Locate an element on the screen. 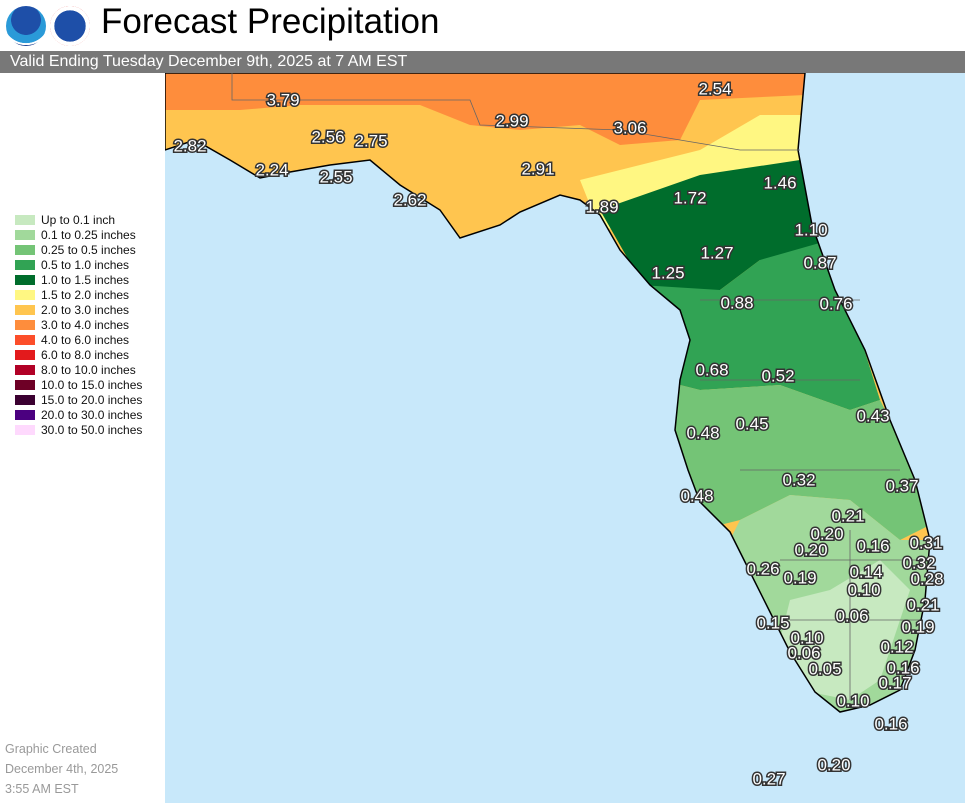 Image resolution: width=965 pixels, height=803 pixels. legend-label: 3.0 to 4.0 inches is located at coordinates (85, 324).